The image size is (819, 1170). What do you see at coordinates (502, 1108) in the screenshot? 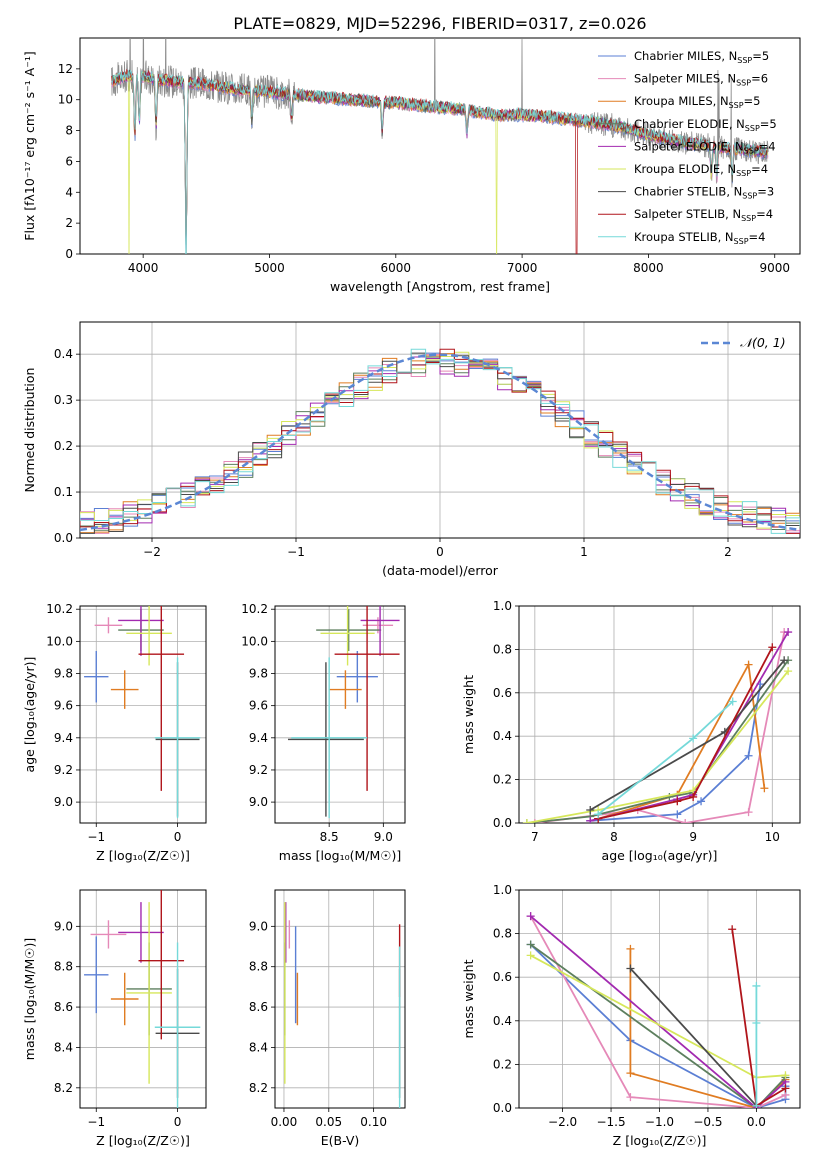
I see `y-tick-label: 0.0` at bounding box center [502, 1108].